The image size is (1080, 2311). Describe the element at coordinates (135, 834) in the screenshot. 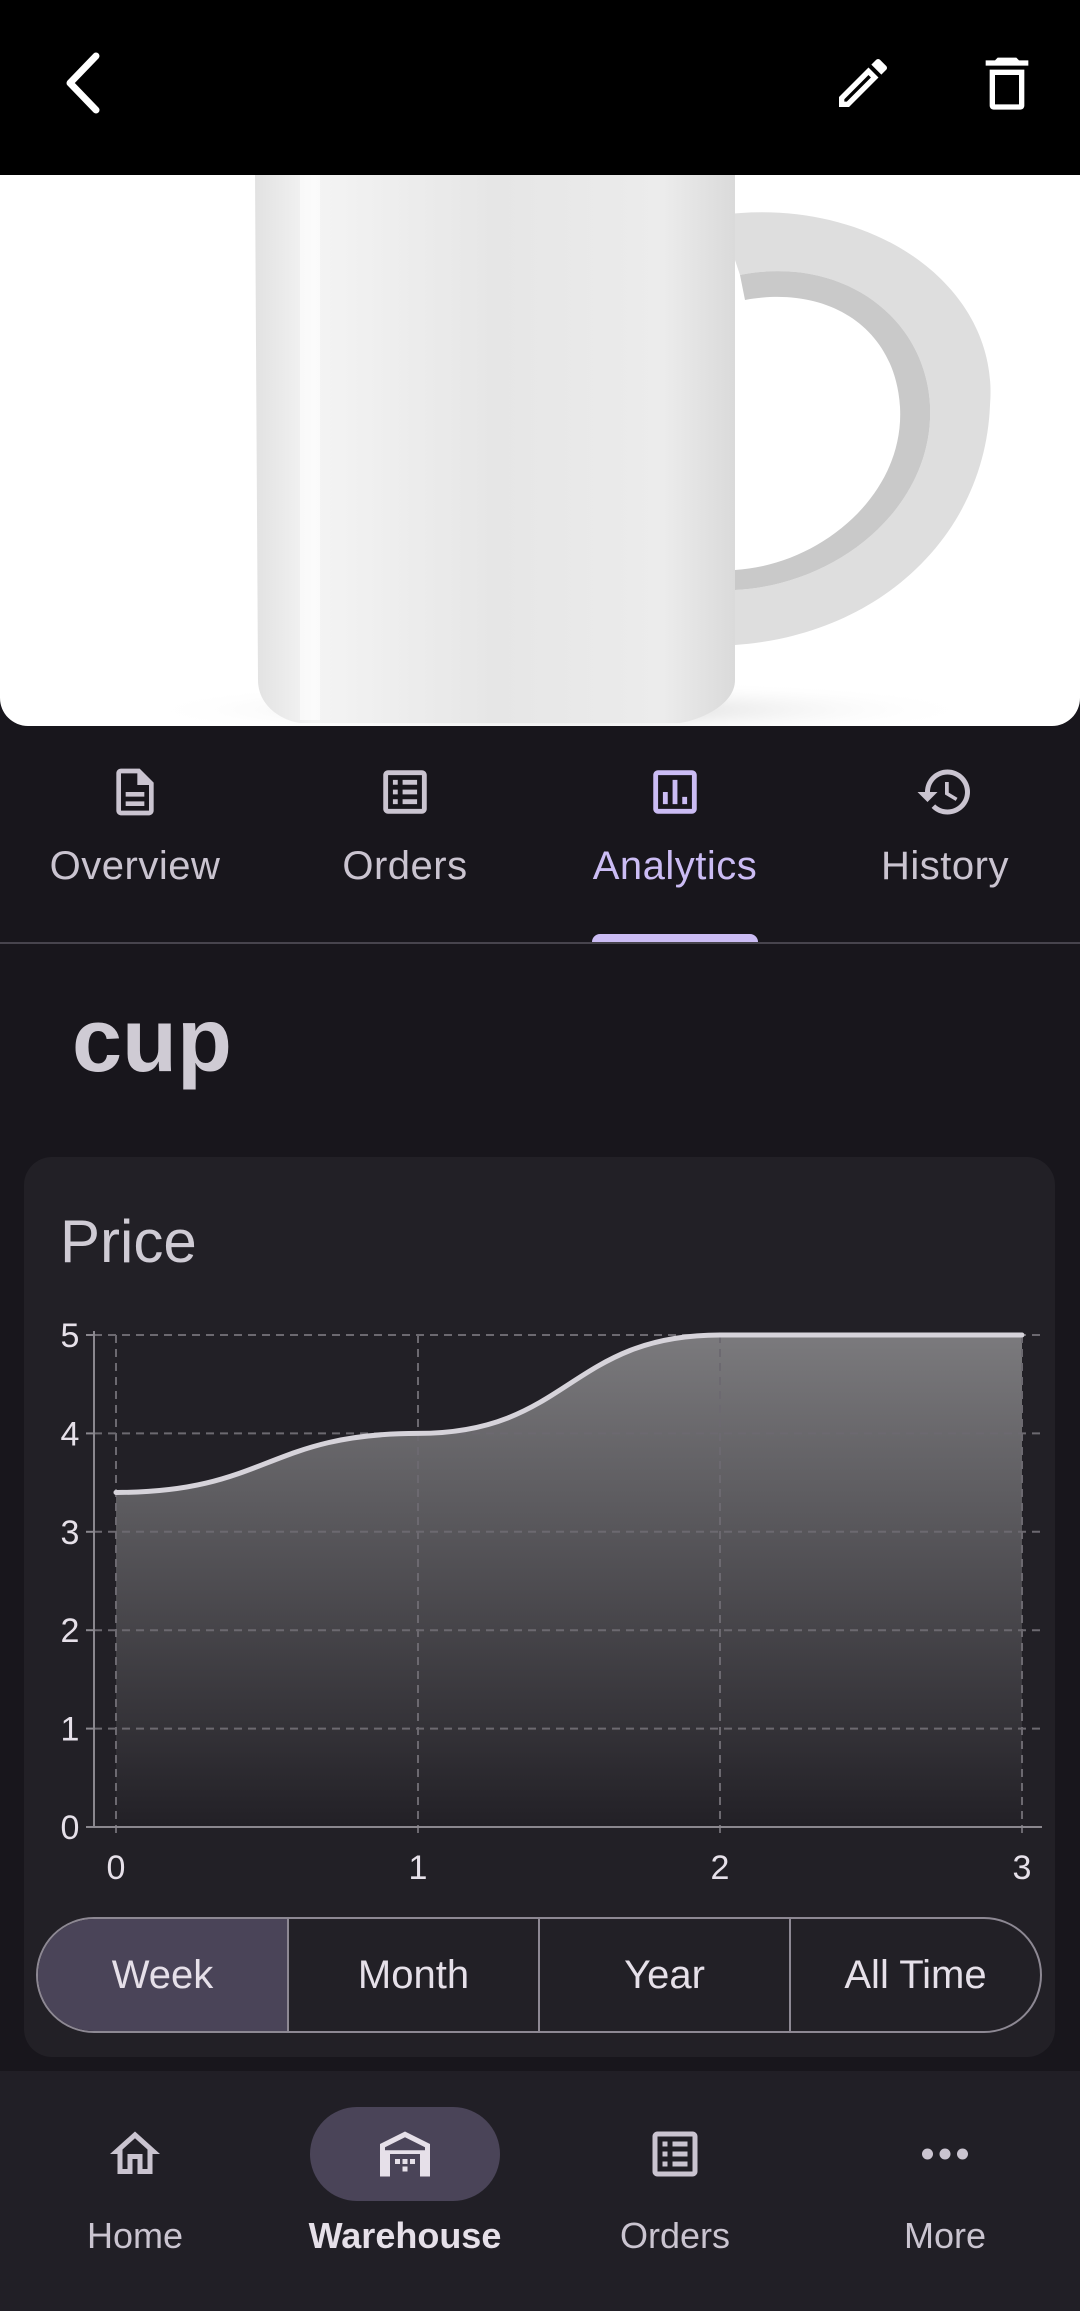

I see `tab-overview: Overview` at that location.